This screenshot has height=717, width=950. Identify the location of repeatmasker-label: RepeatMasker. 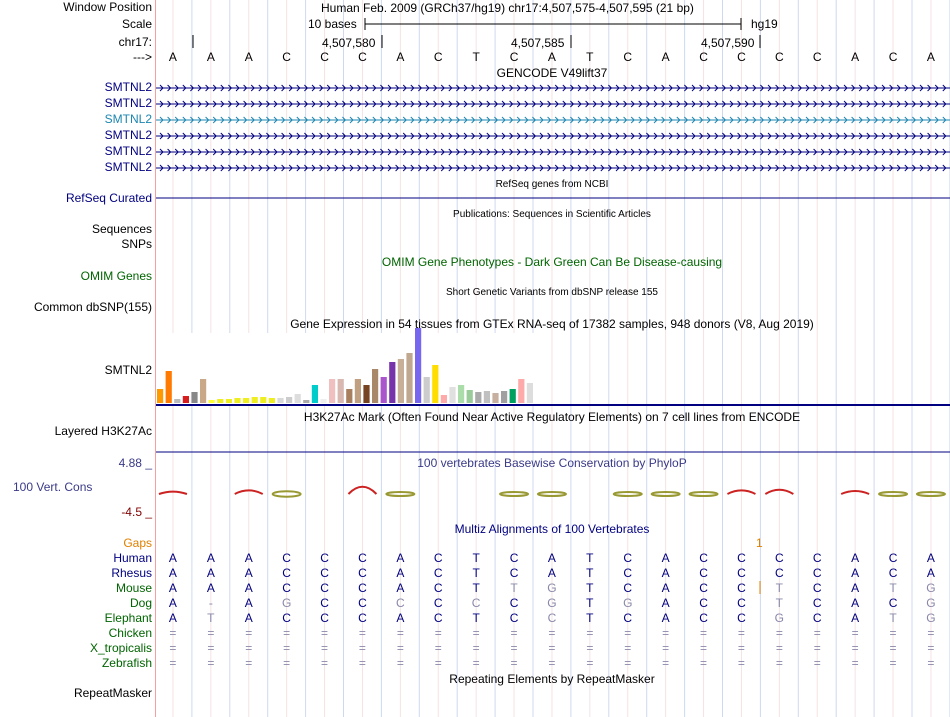
(112, 693).